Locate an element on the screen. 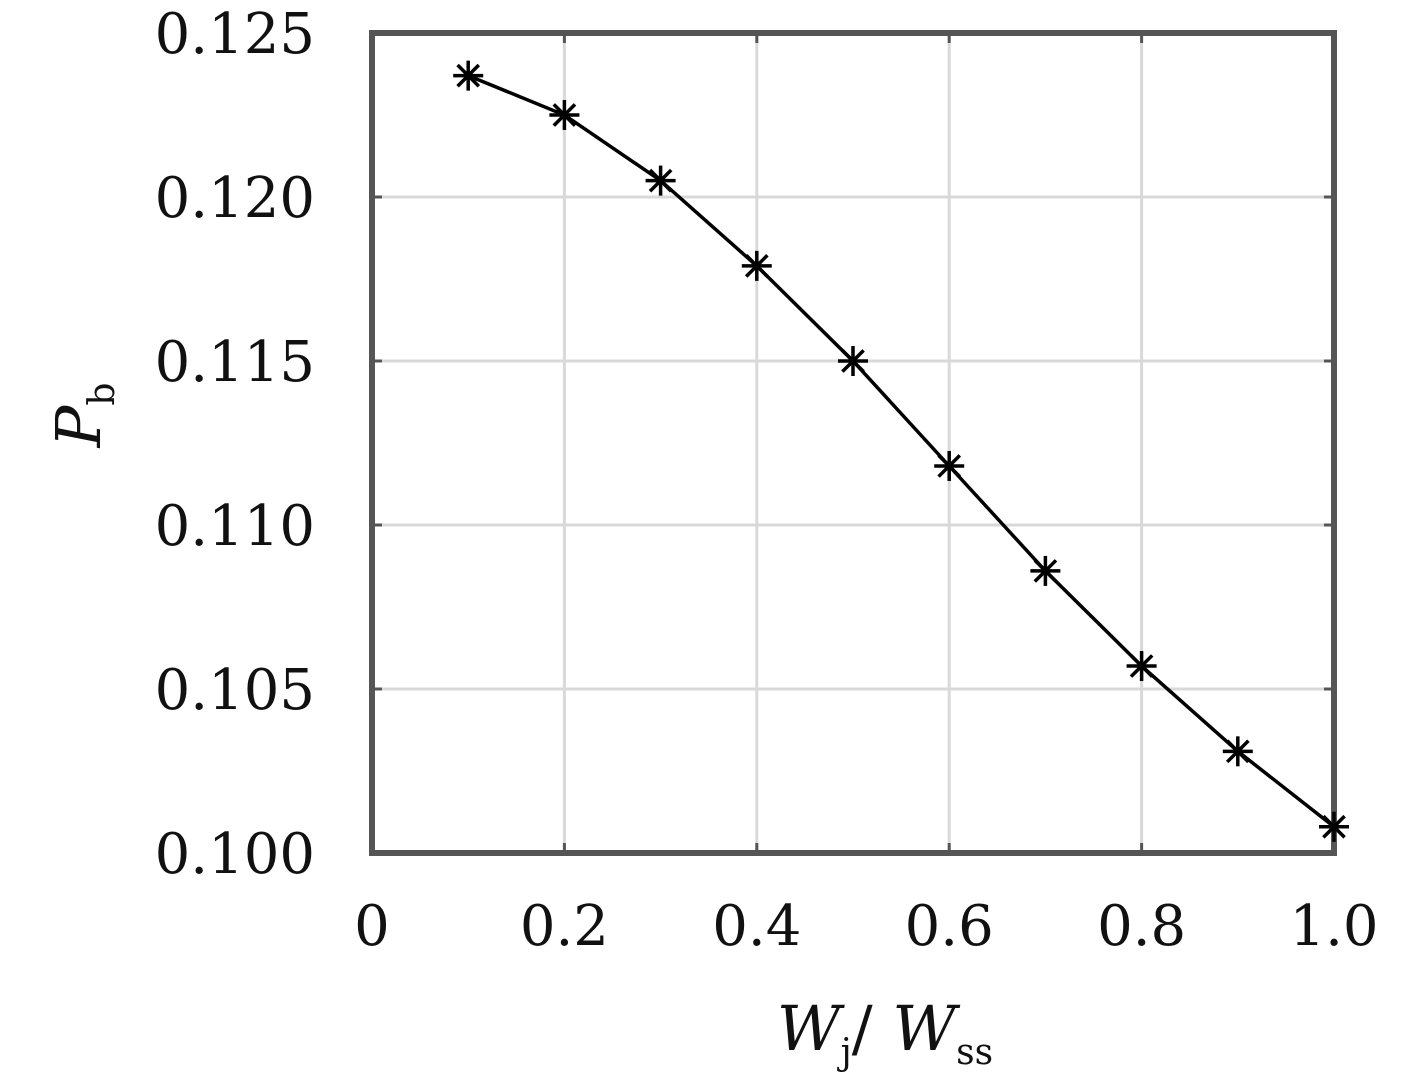 This screenshot has height=1080, width=1417. y-label-p: P is located at coordinates (78, 426).